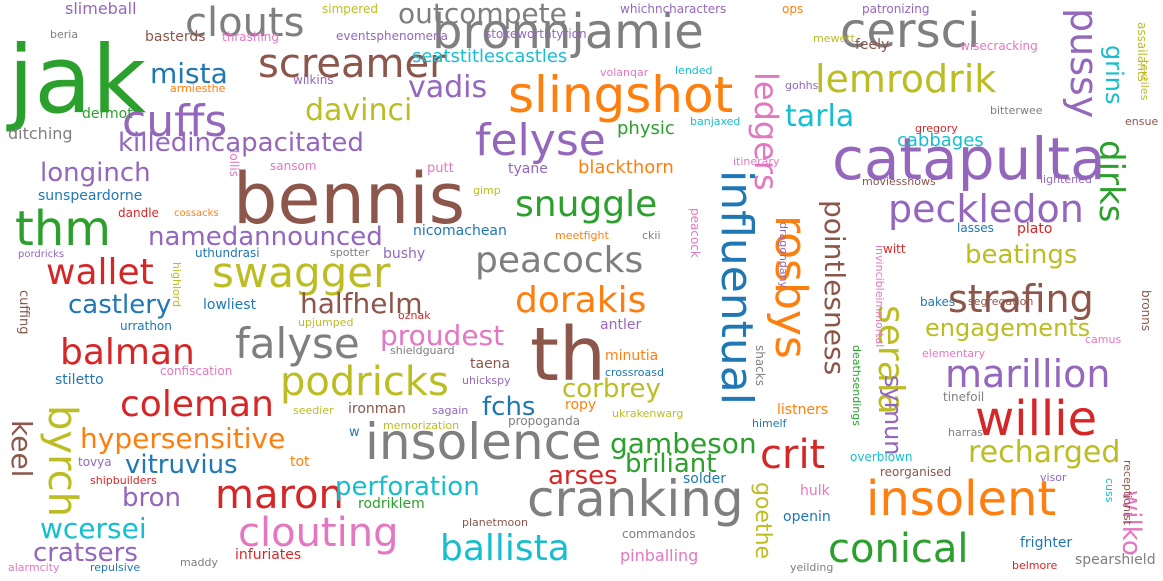 This screenshot has height=581, width=1163. Describe the element at coordinates (120, 305) in the screenshot. I see `cloud-word: castlery` at that location.